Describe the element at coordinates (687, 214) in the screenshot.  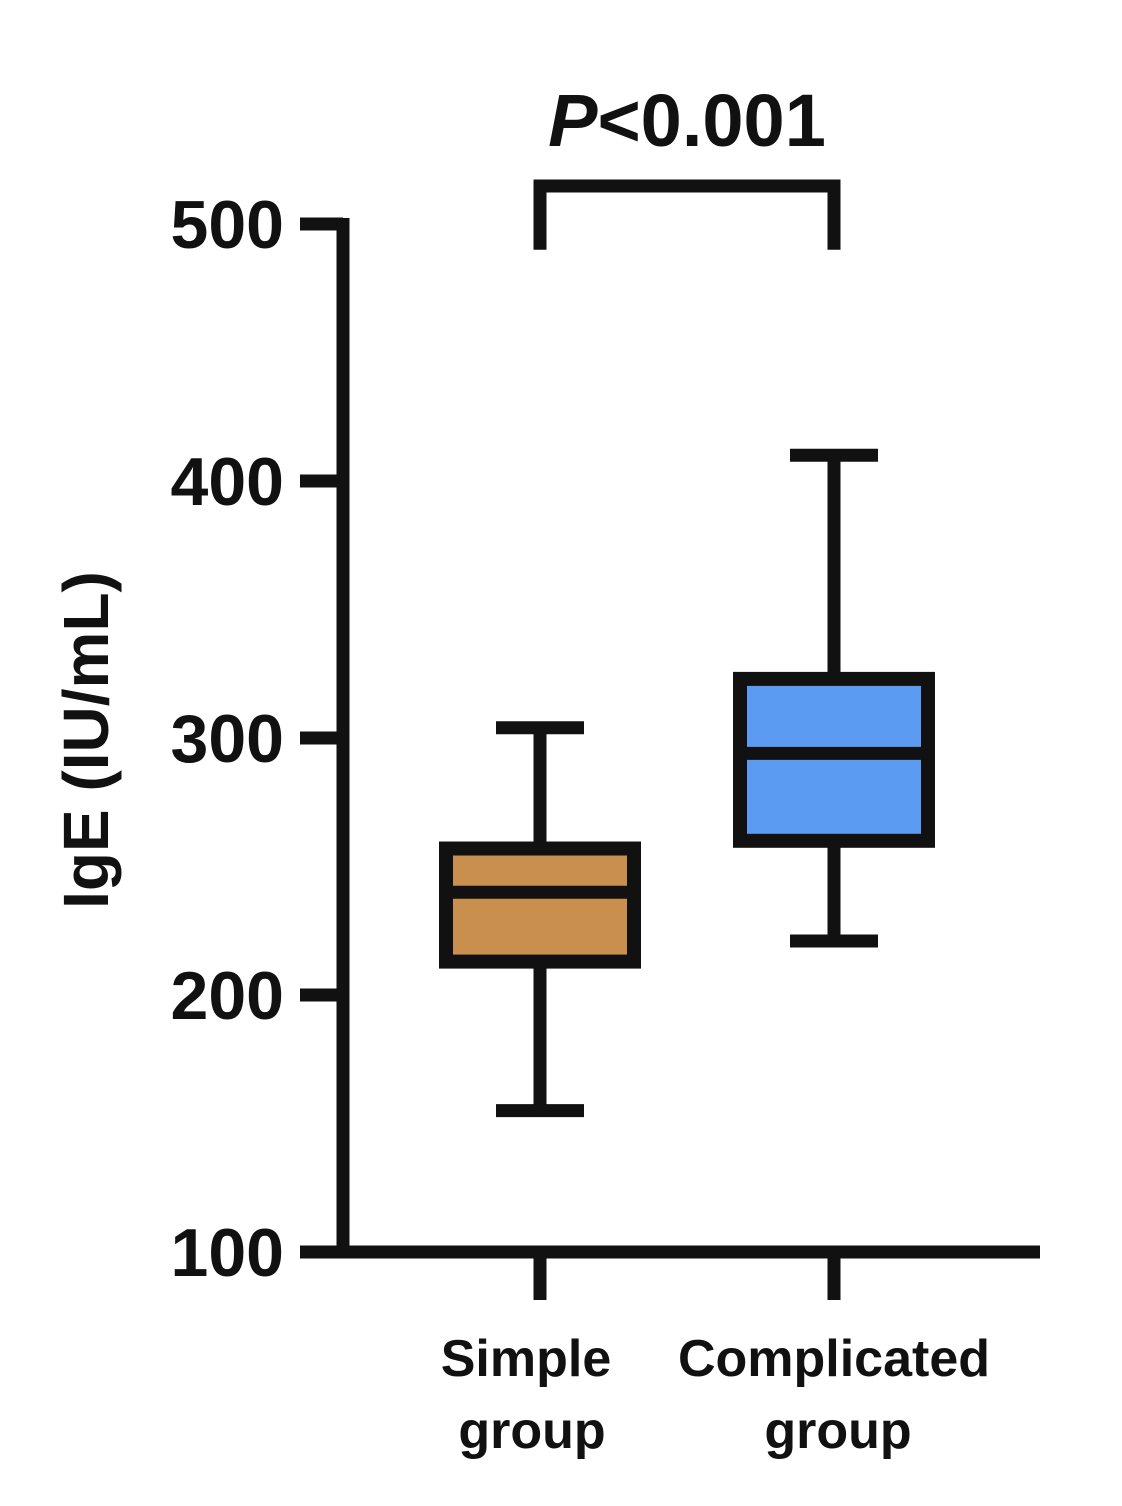
I see `significance-bracket` at that location.